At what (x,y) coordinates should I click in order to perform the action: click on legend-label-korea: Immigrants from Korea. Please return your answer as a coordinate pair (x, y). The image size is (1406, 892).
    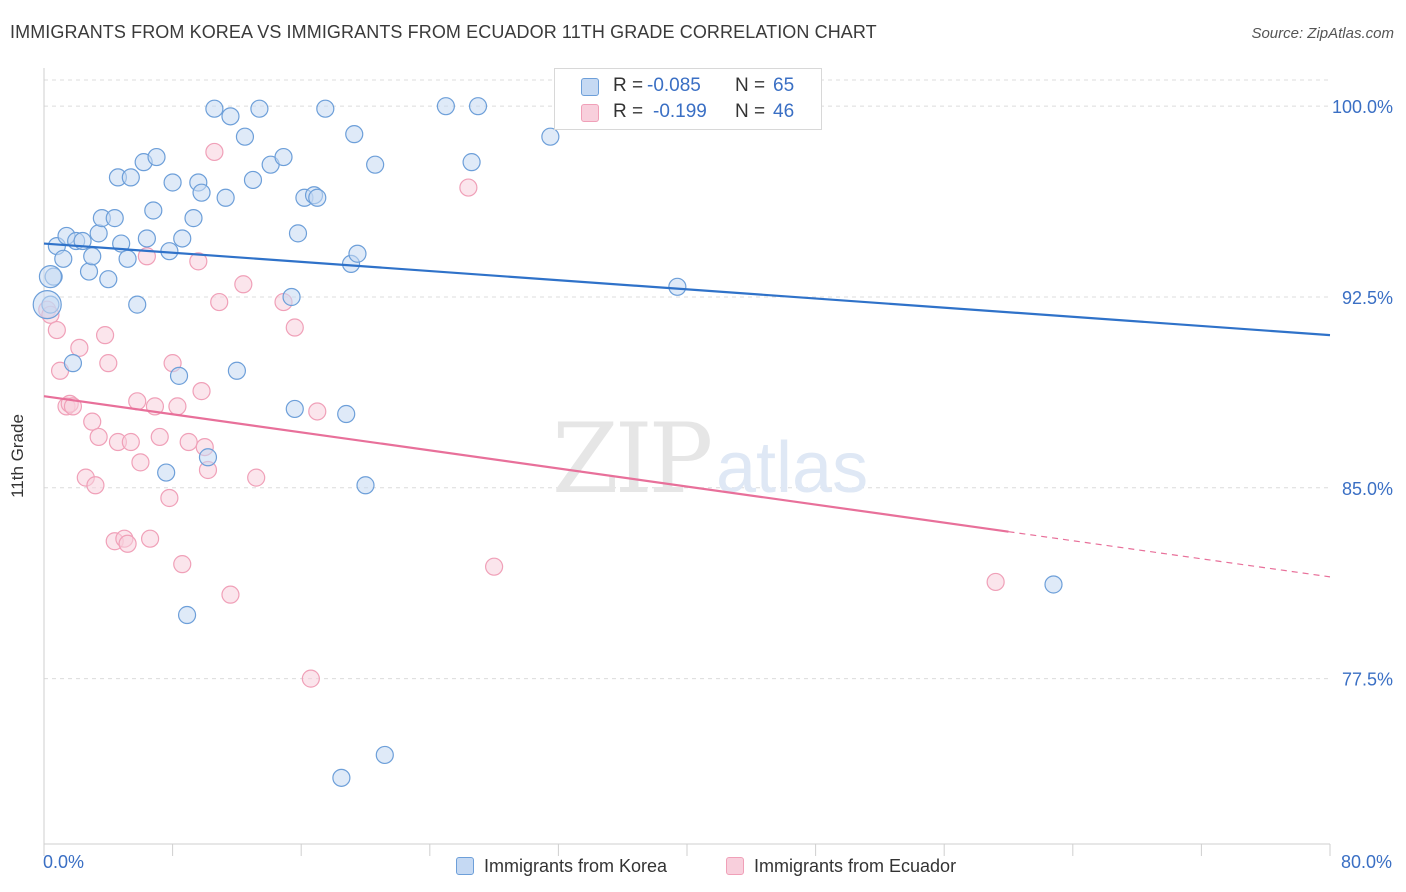
    Looking at the image, I should click on (576, 865).